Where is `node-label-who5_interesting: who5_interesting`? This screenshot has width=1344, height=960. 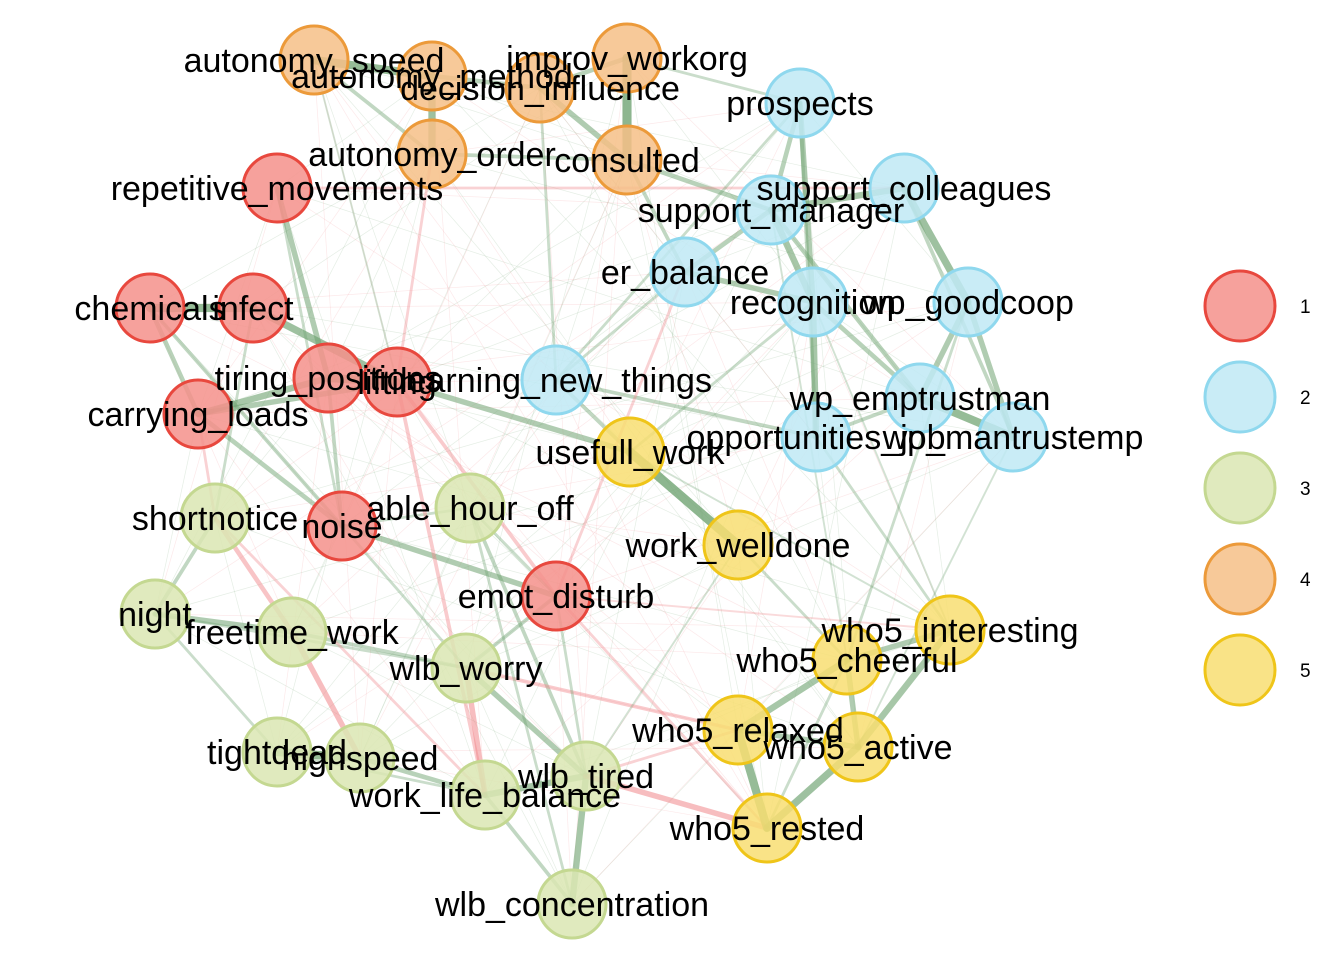
node-label-who5_interesting: who5_interesting is located at coordinates (949, 631).